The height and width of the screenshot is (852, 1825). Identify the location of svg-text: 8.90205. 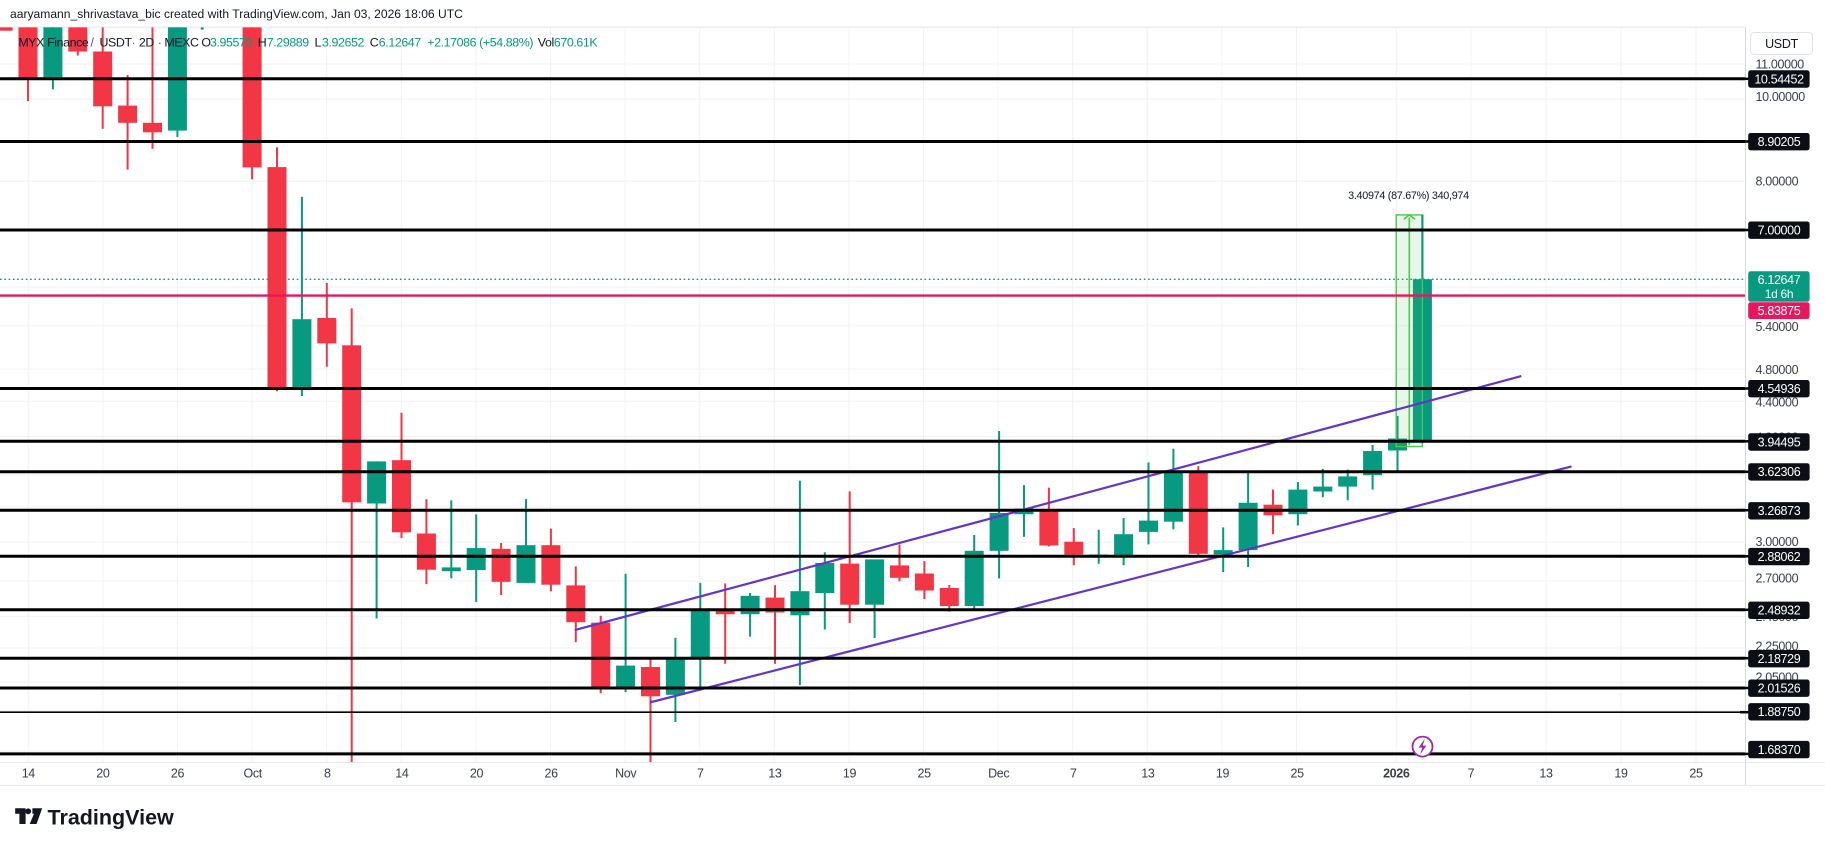
(1779, 142).